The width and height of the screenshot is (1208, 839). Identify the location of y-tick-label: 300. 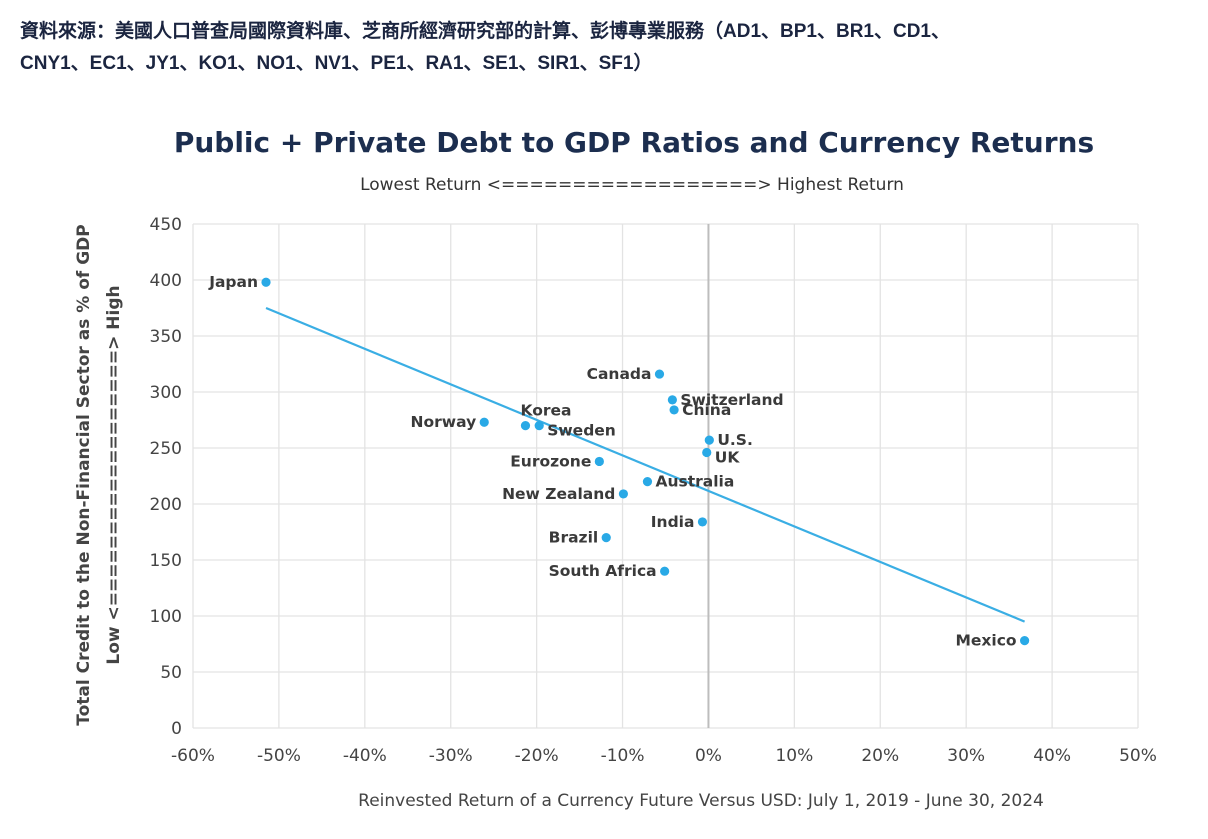
(166, 393).